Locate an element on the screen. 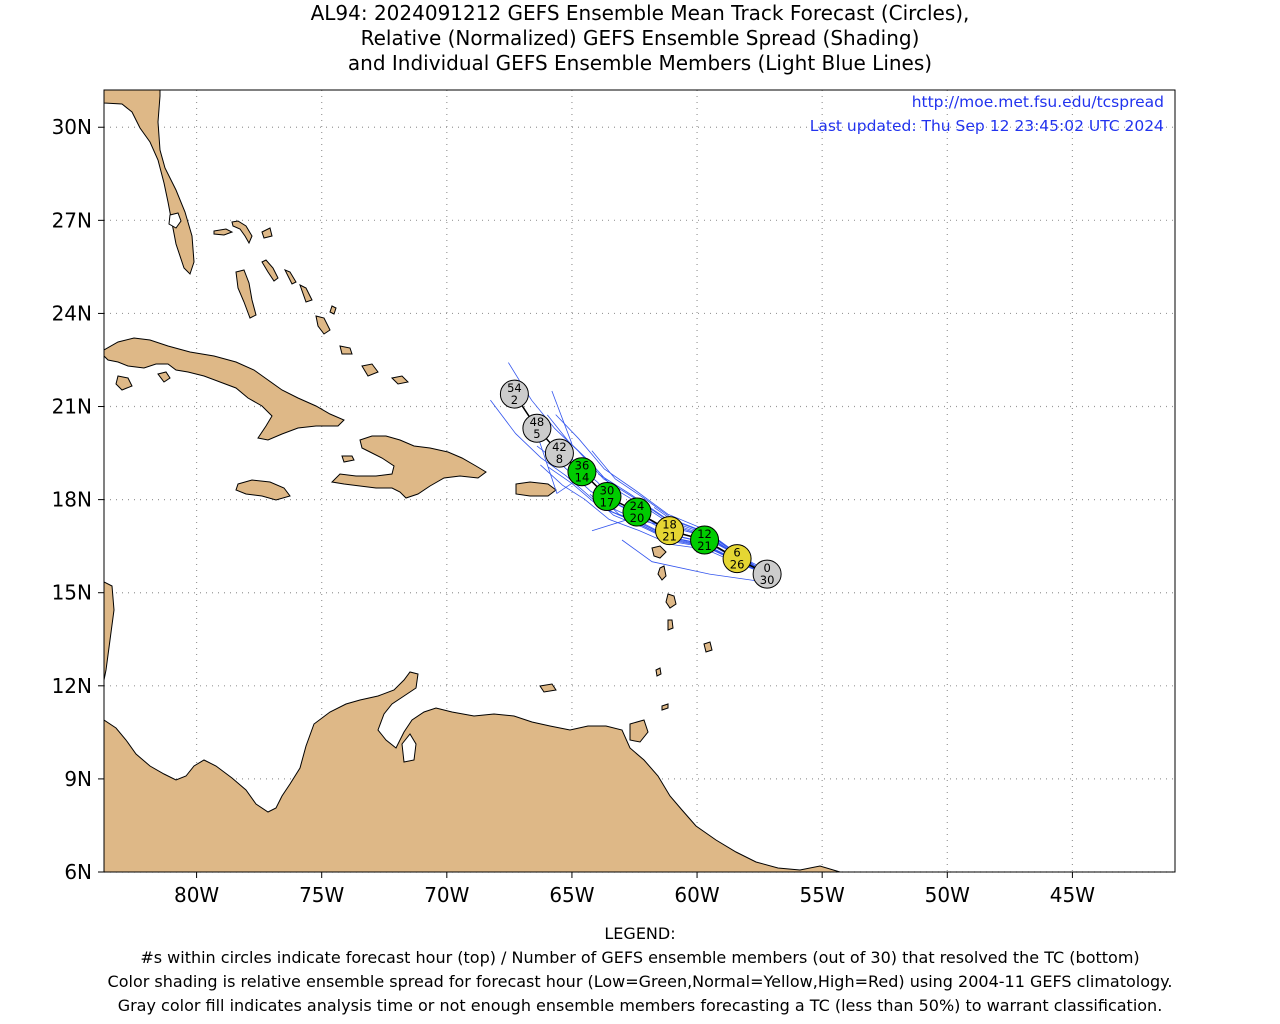 This screenshot has width=1280, height=1024. lat-tick-label: 6N is located at coordinates (78, 872).